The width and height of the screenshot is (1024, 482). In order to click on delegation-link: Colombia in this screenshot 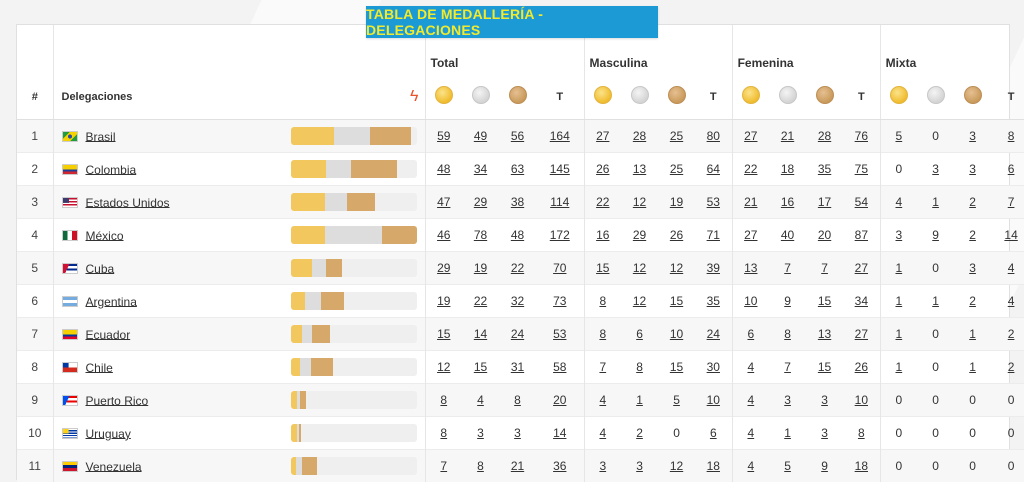, I will do `click(111, 169)`.